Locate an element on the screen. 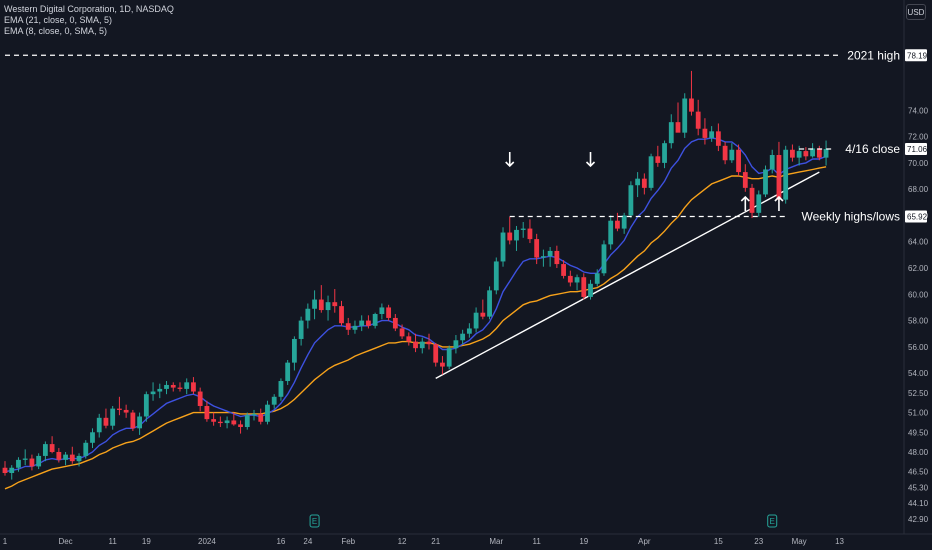 The width and height of the screenshot is (932, 550). y-tick-label: 45.30 is located at coordinates (918, 487).